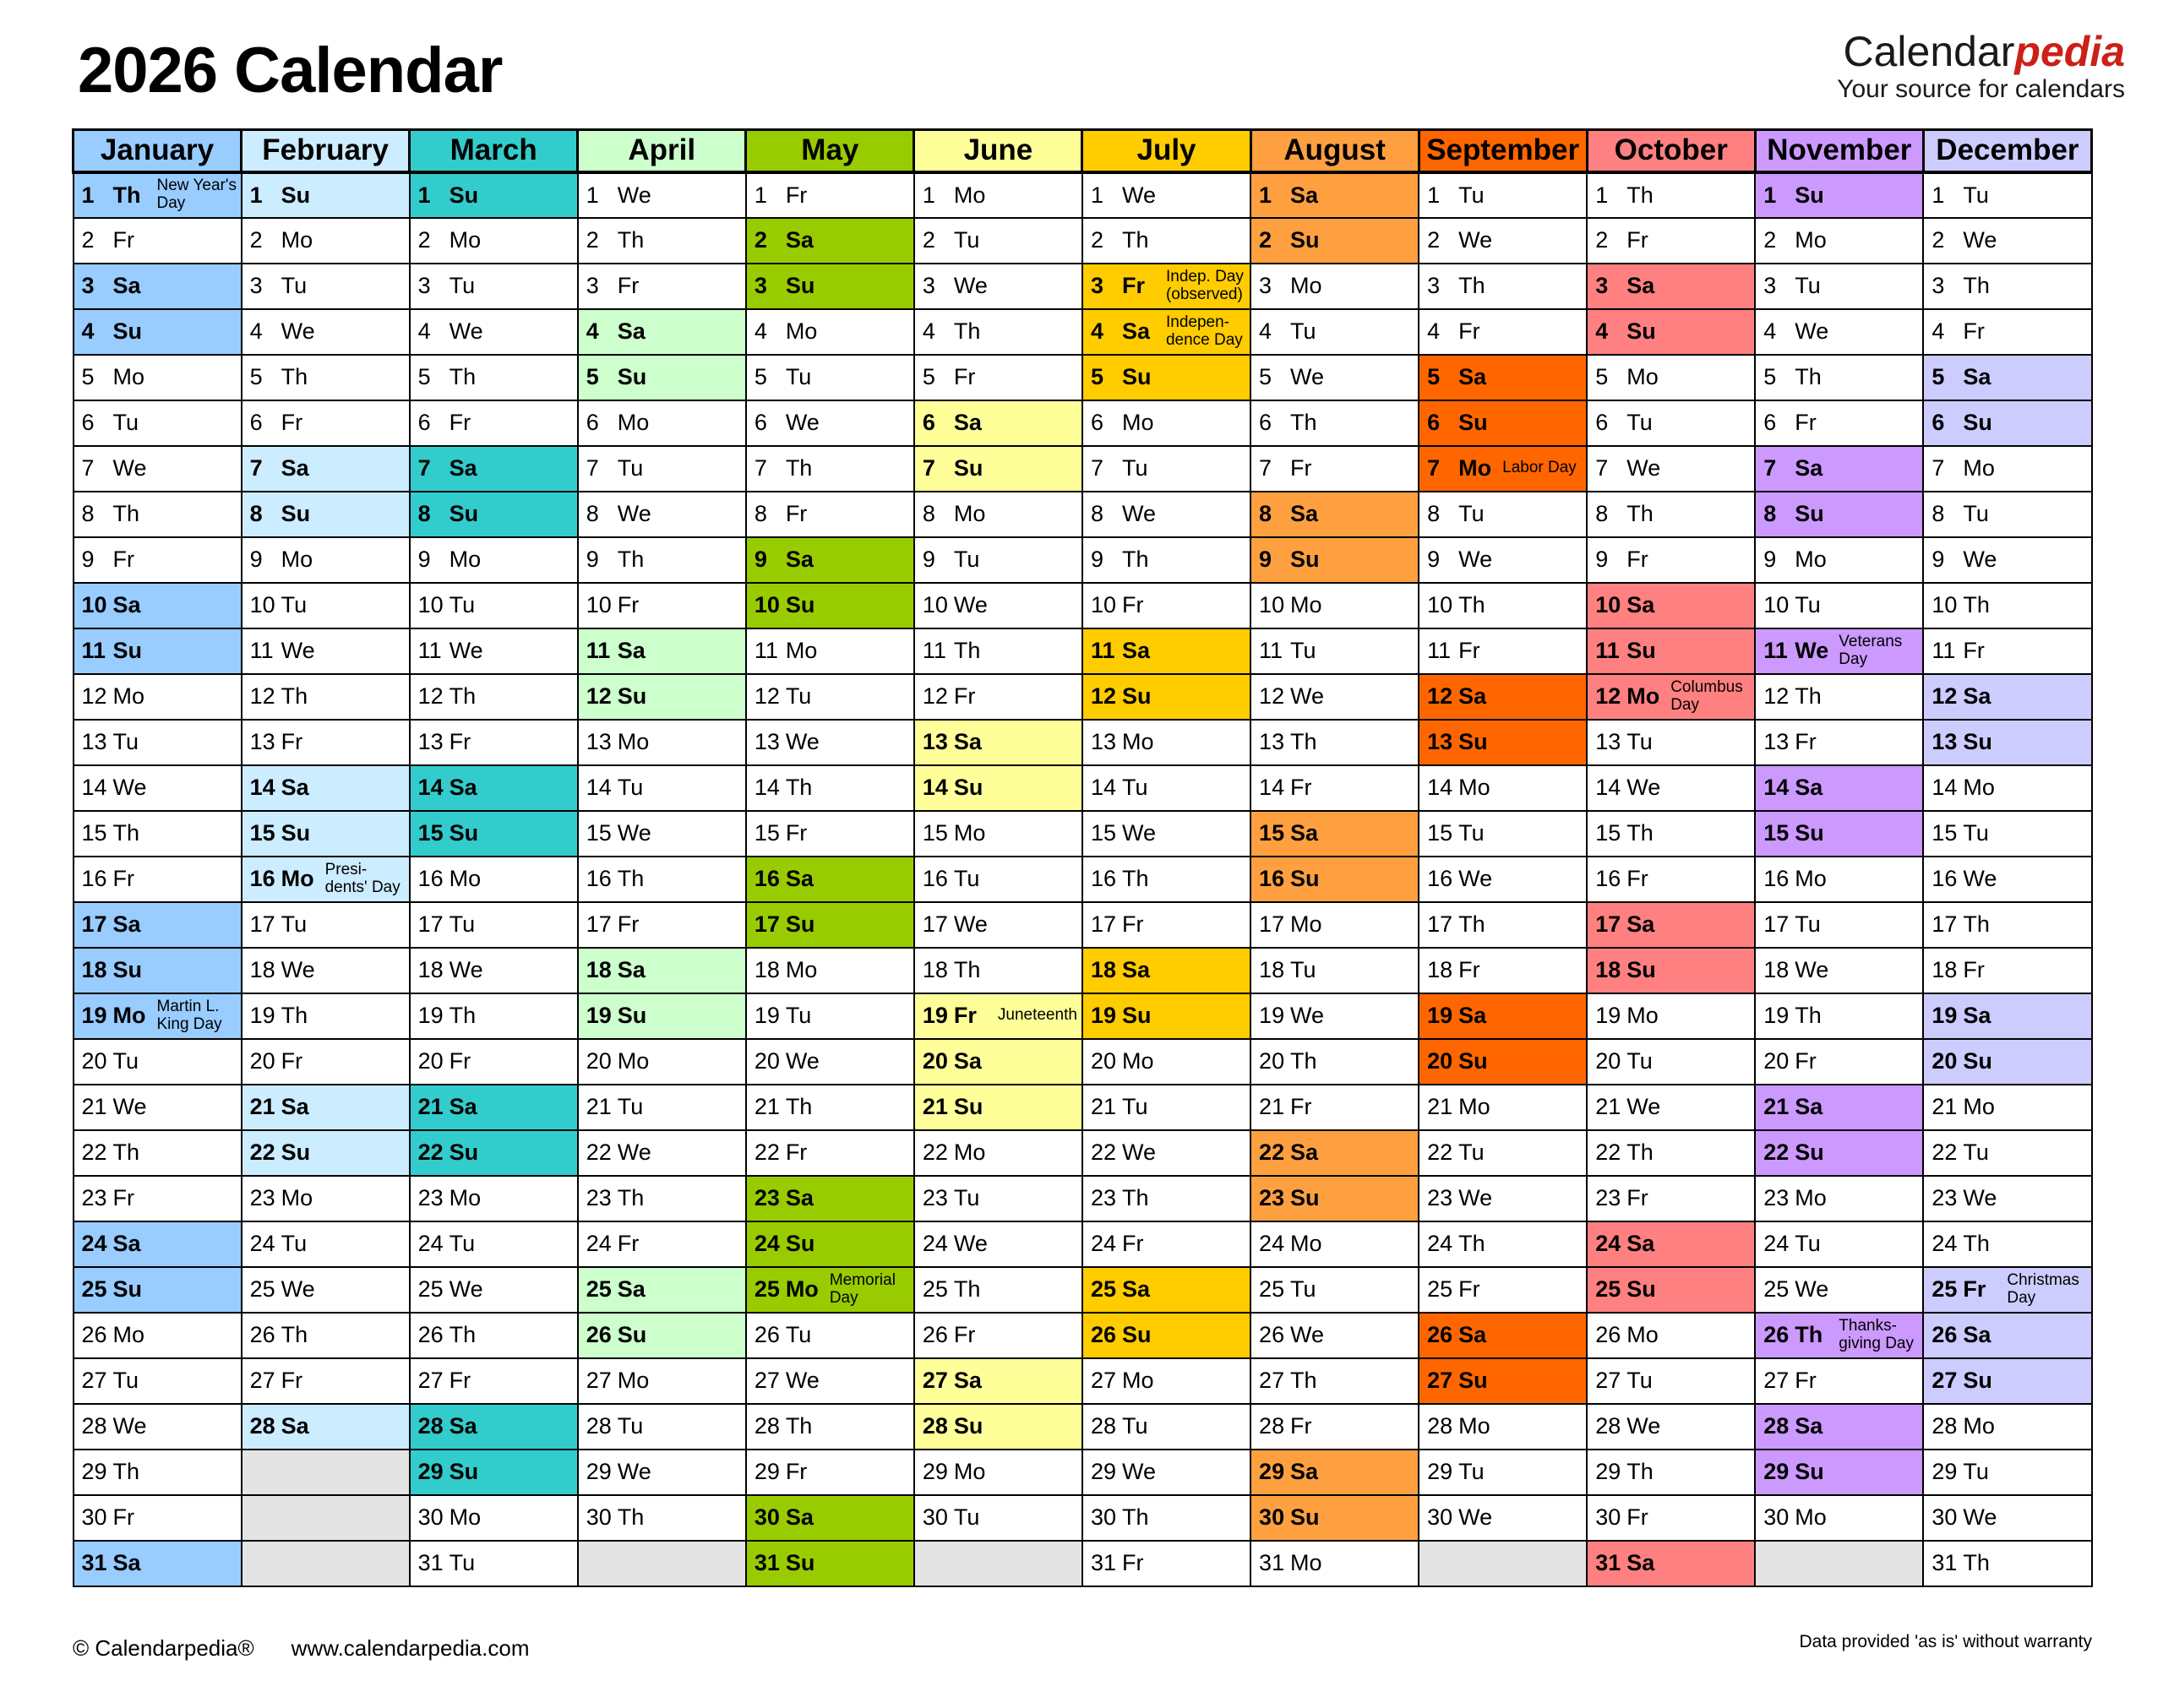  Describe the element at coordinates (661, 240) in the screenshot. I see `day-cell-april-2: 2 Th` at that location.